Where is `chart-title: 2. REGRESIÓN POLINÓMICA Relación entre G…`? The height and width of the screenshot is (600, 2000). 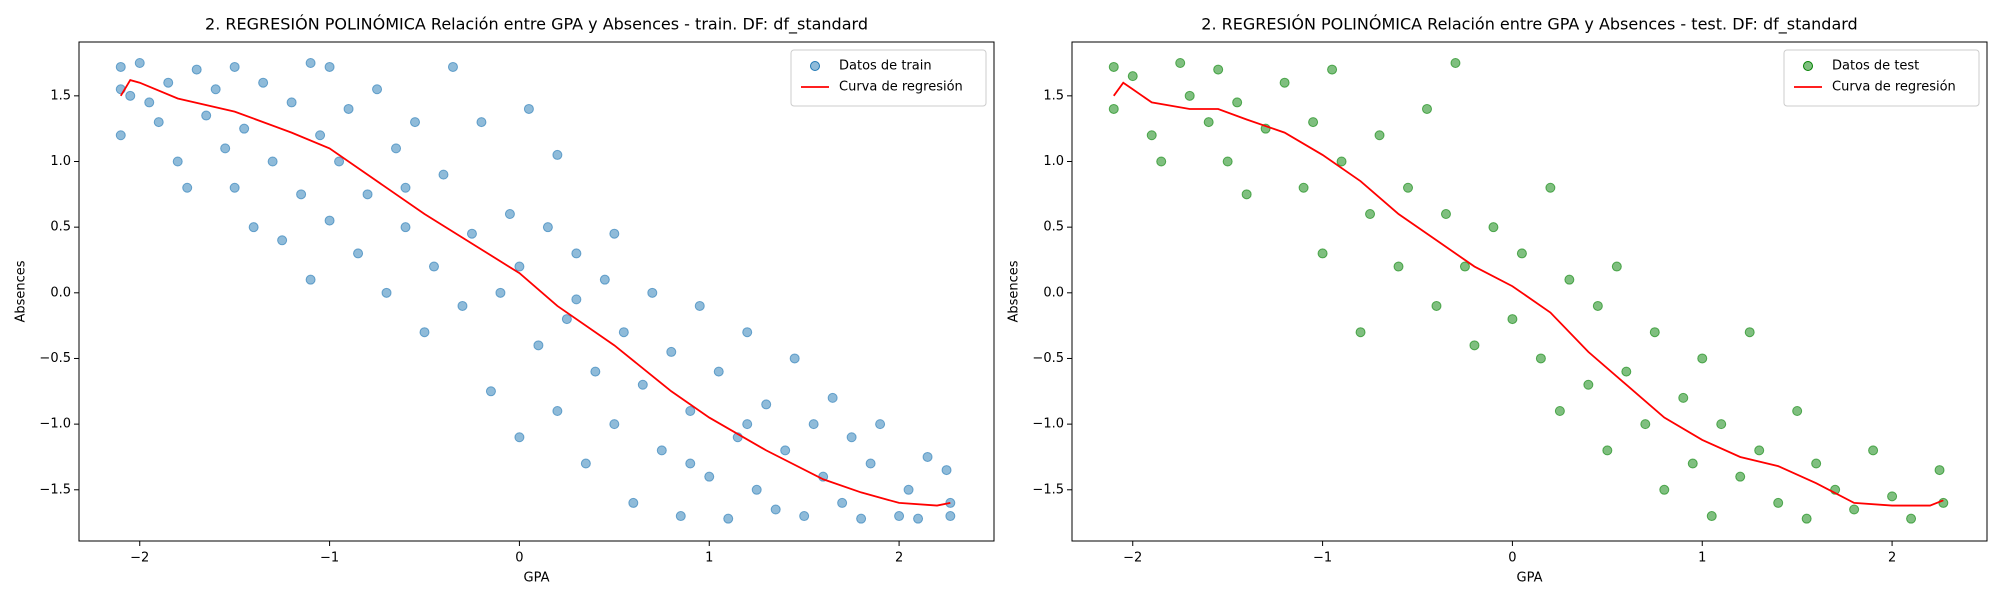
chart-title: 2. REGRESIÓN POLINÓMICA Relación entre G… is located at coordinates (536, 25).